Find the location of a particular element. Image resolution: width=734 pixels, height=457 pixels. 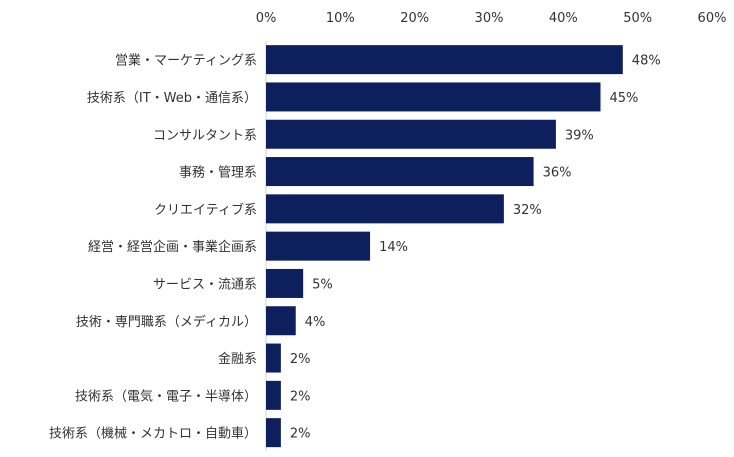

category-label: 技術系（電気・電子・半導体） is located at coordinates (166, 396).